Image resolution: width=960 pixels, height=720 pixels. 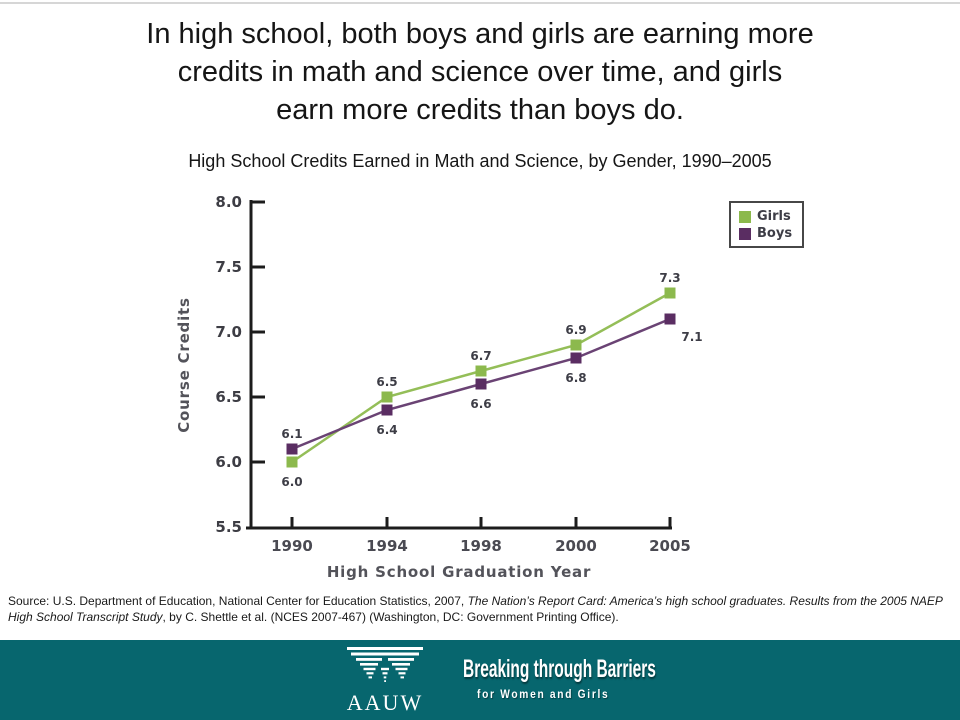 I want to click on y-tick-label: 6.0, so click(x=228, y=462).